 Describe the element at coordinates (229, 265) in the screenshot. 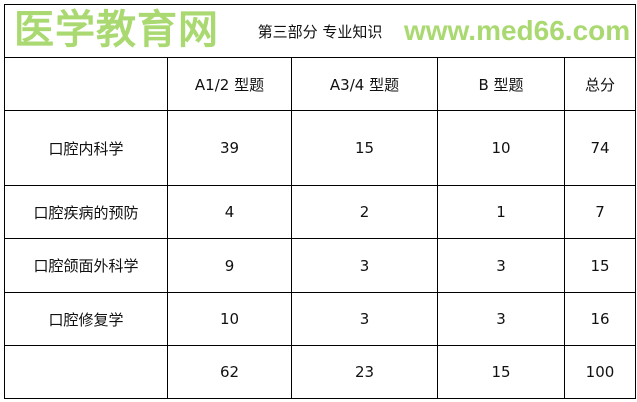

I see `value-cell: 9` at that location.